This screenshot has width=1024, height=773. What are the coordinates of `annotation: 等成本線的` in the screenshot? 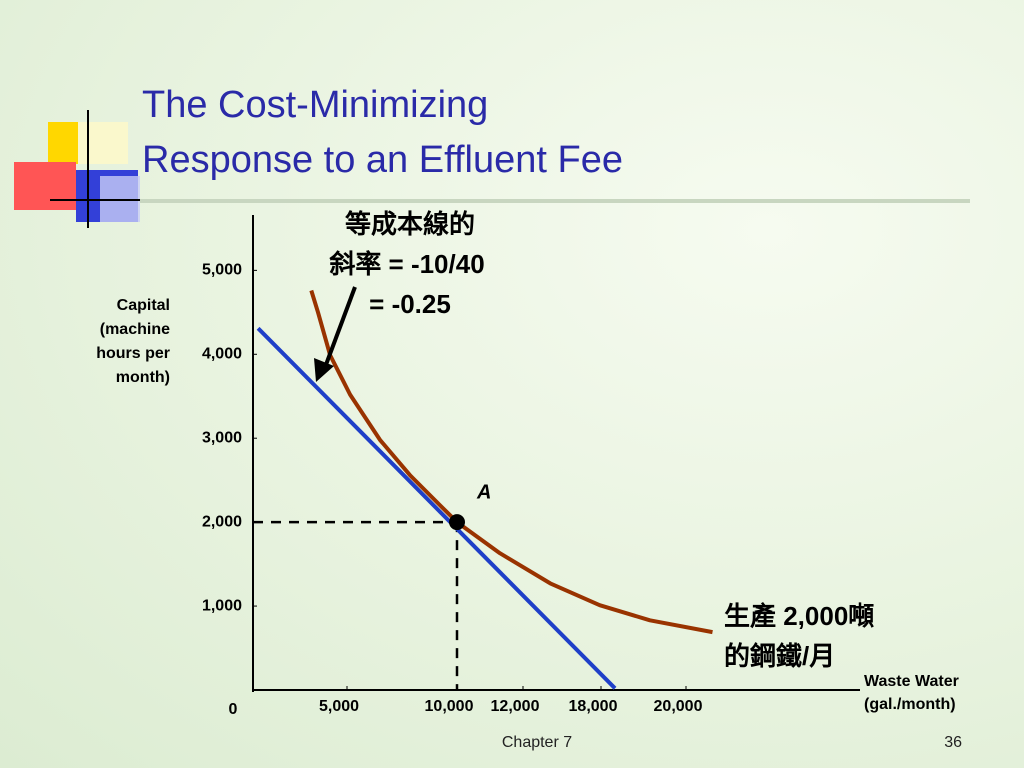 It's located at (410, 224).